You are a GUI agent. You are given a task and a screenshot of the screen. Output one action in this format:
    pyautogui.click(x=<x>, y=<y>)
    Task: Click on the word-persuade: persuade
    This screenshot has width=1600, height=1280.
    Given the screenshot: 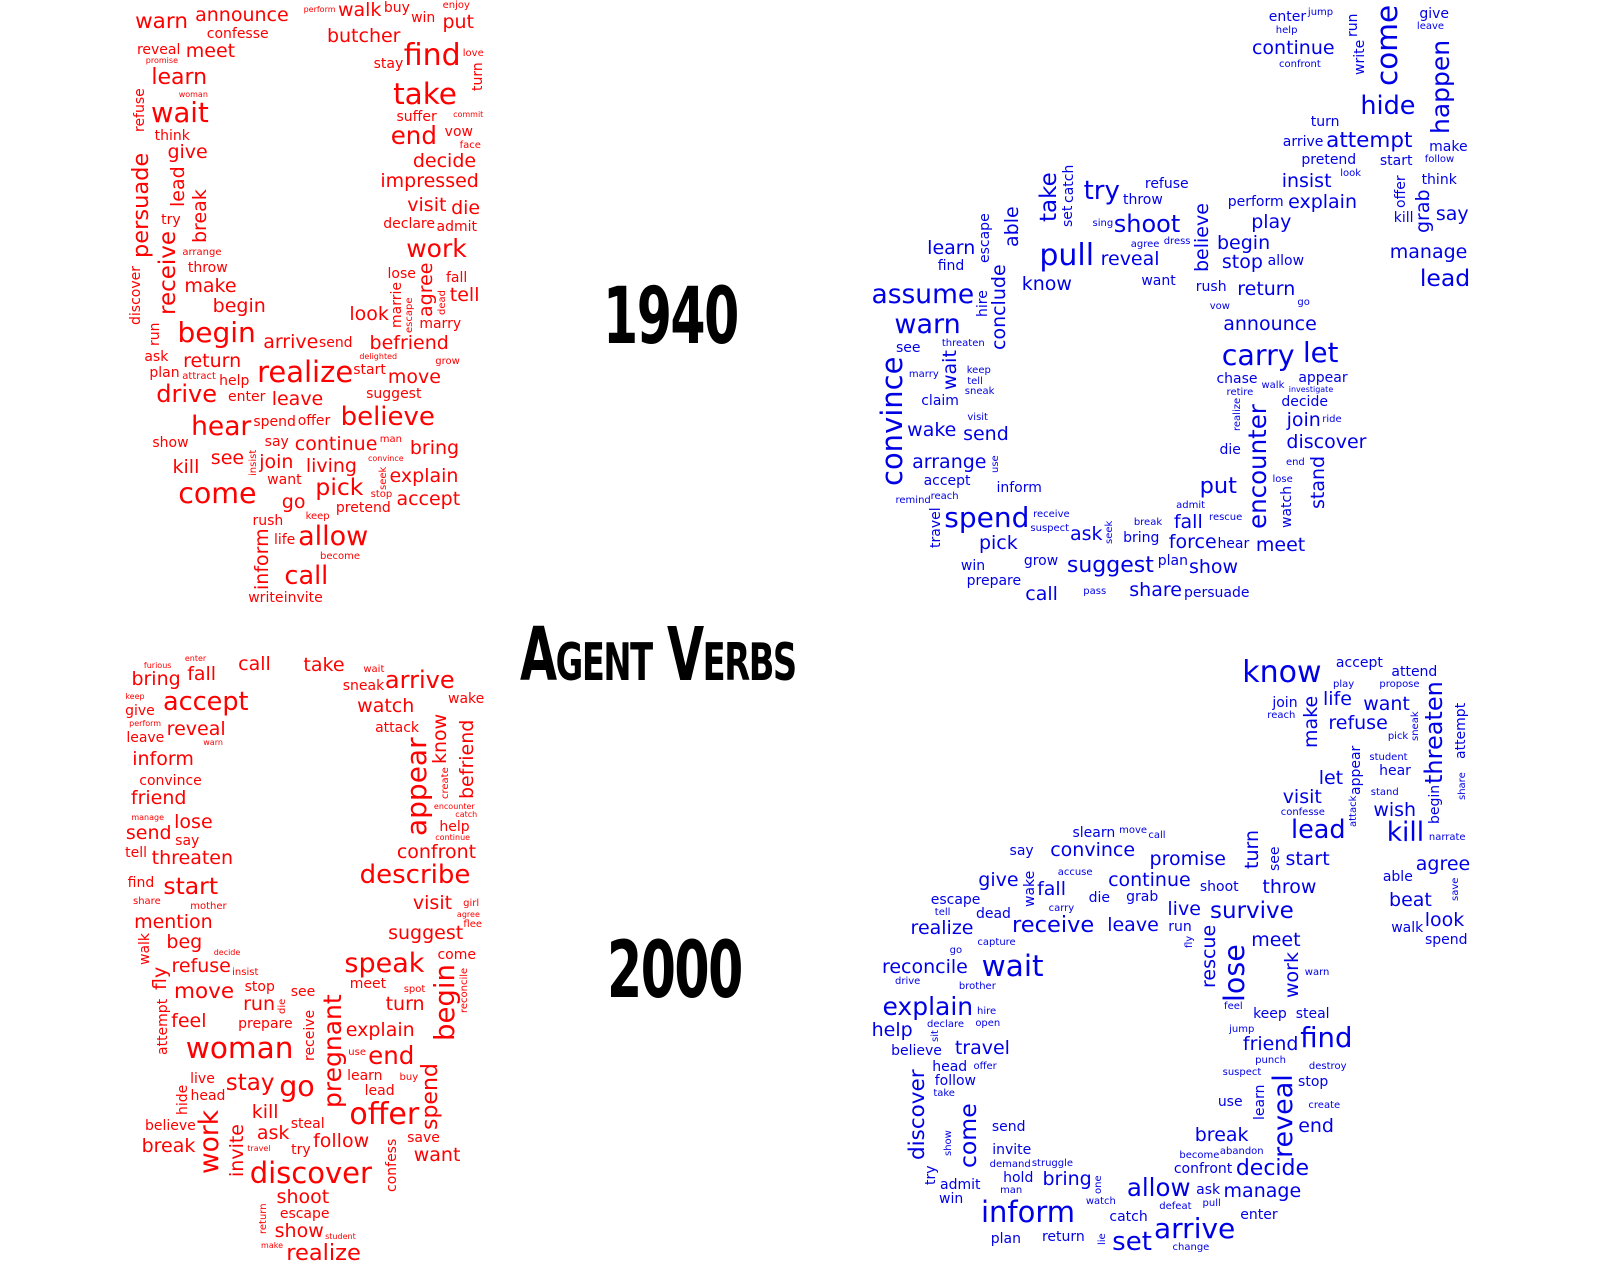 What is the action you would take?
    pyautogui.click(x=1216, y=593)
    